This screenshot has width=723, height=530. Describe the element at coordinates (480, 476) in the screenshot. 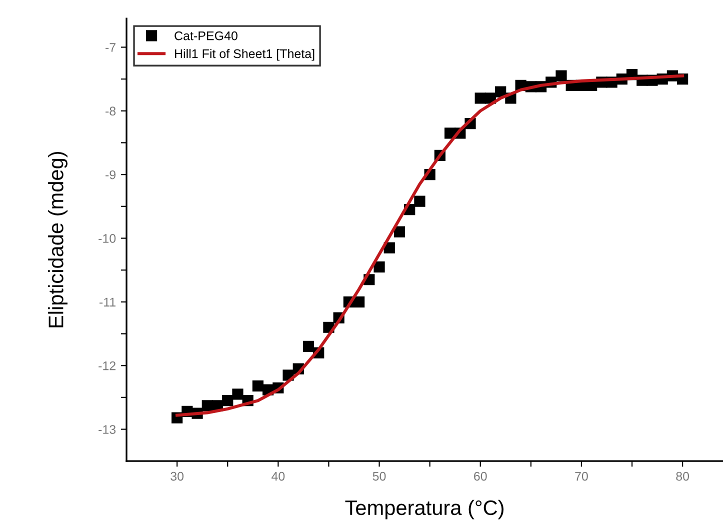

I see `x-tick-label: 60` at that location.